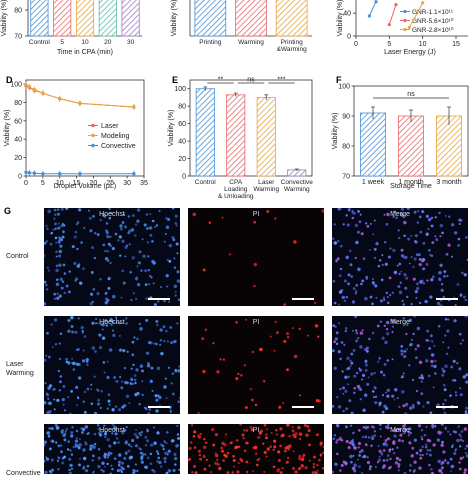  I want to click on x-tick-label: 35, so click(144, 183).